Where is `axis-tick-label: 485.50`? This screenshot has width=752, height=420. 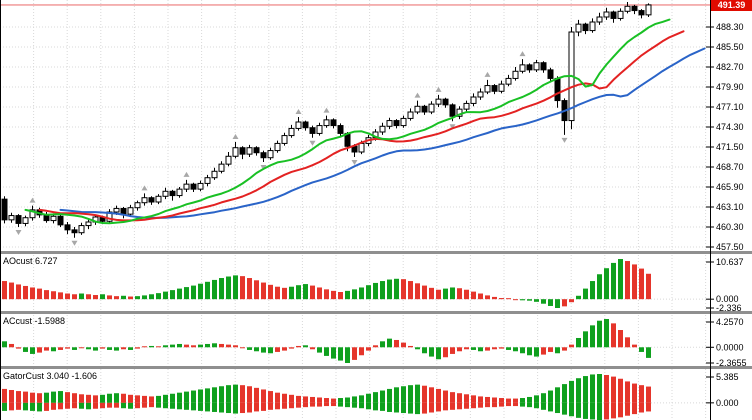 axis-tick-label: 485.50 is located at coordinates (730, 47).